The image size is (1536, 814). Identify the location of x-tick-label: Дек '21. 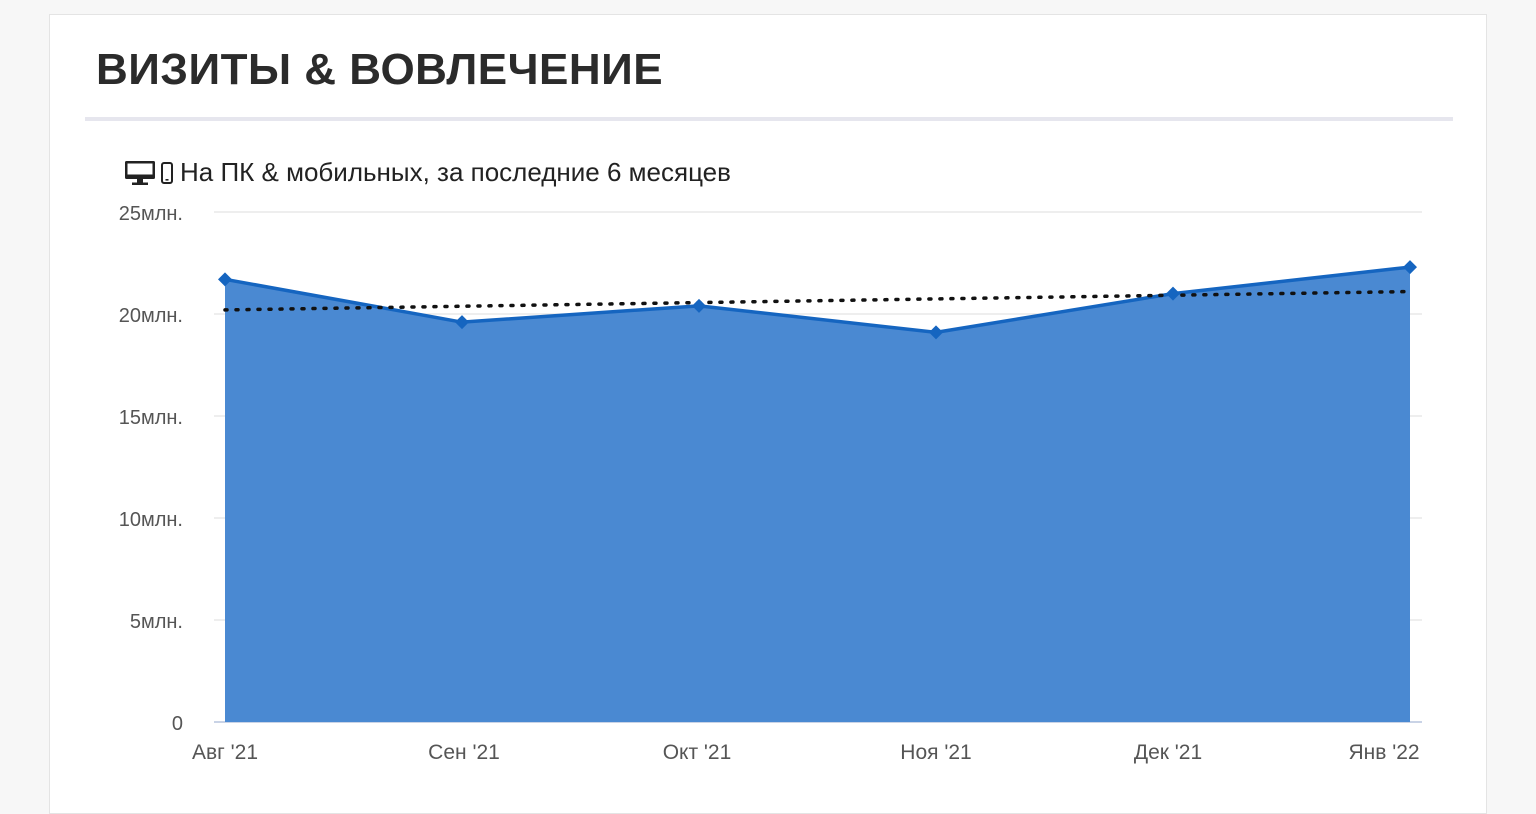
(1168, 752).